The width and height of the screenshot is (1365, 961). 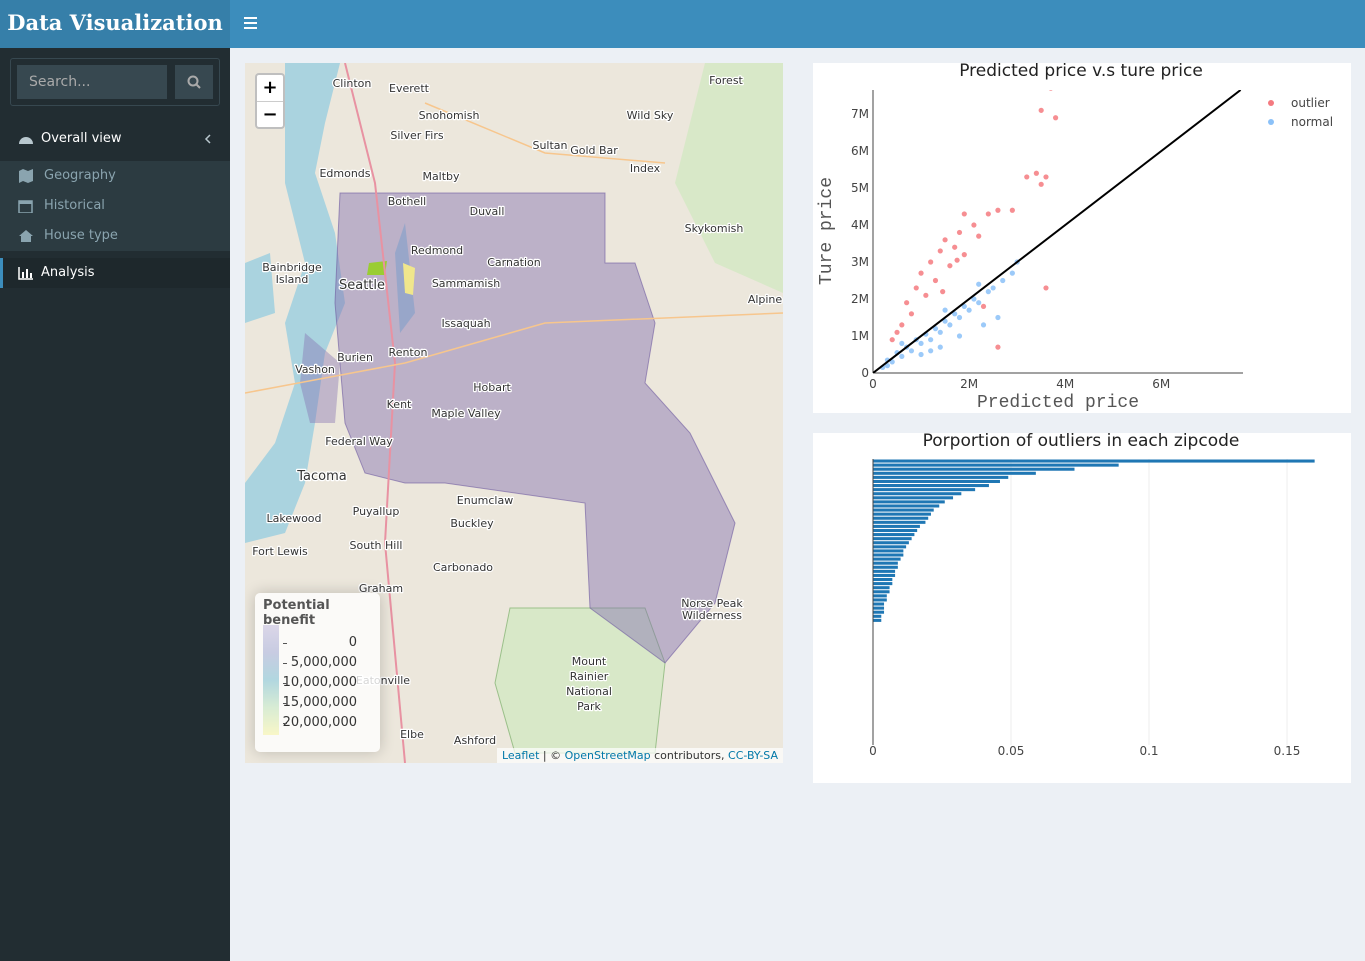 What do you see at coordinates (115, 273) in the screenshot?
I see `menu-item: Analysis` at bounding box center [115, 273].